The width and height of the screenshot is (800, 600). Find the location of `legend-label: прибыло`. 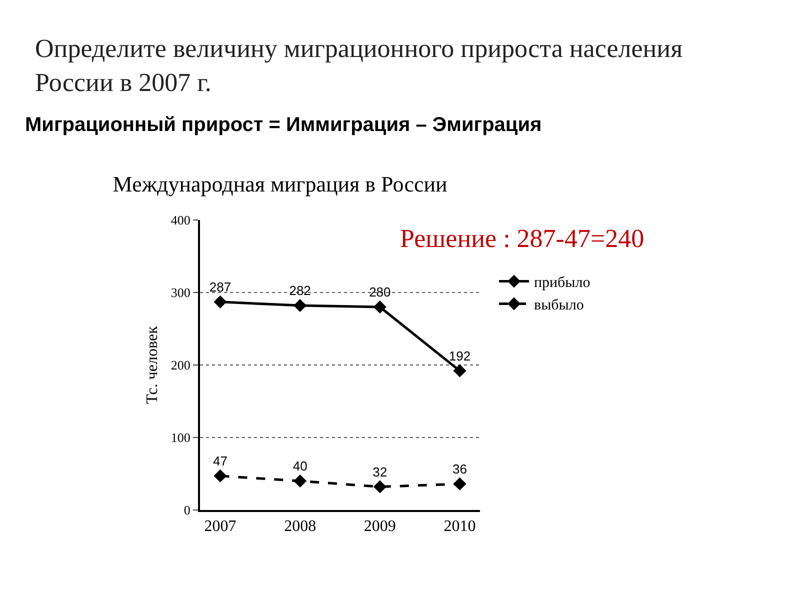

legend-label: прибыло is located at coordinates (562, 283).